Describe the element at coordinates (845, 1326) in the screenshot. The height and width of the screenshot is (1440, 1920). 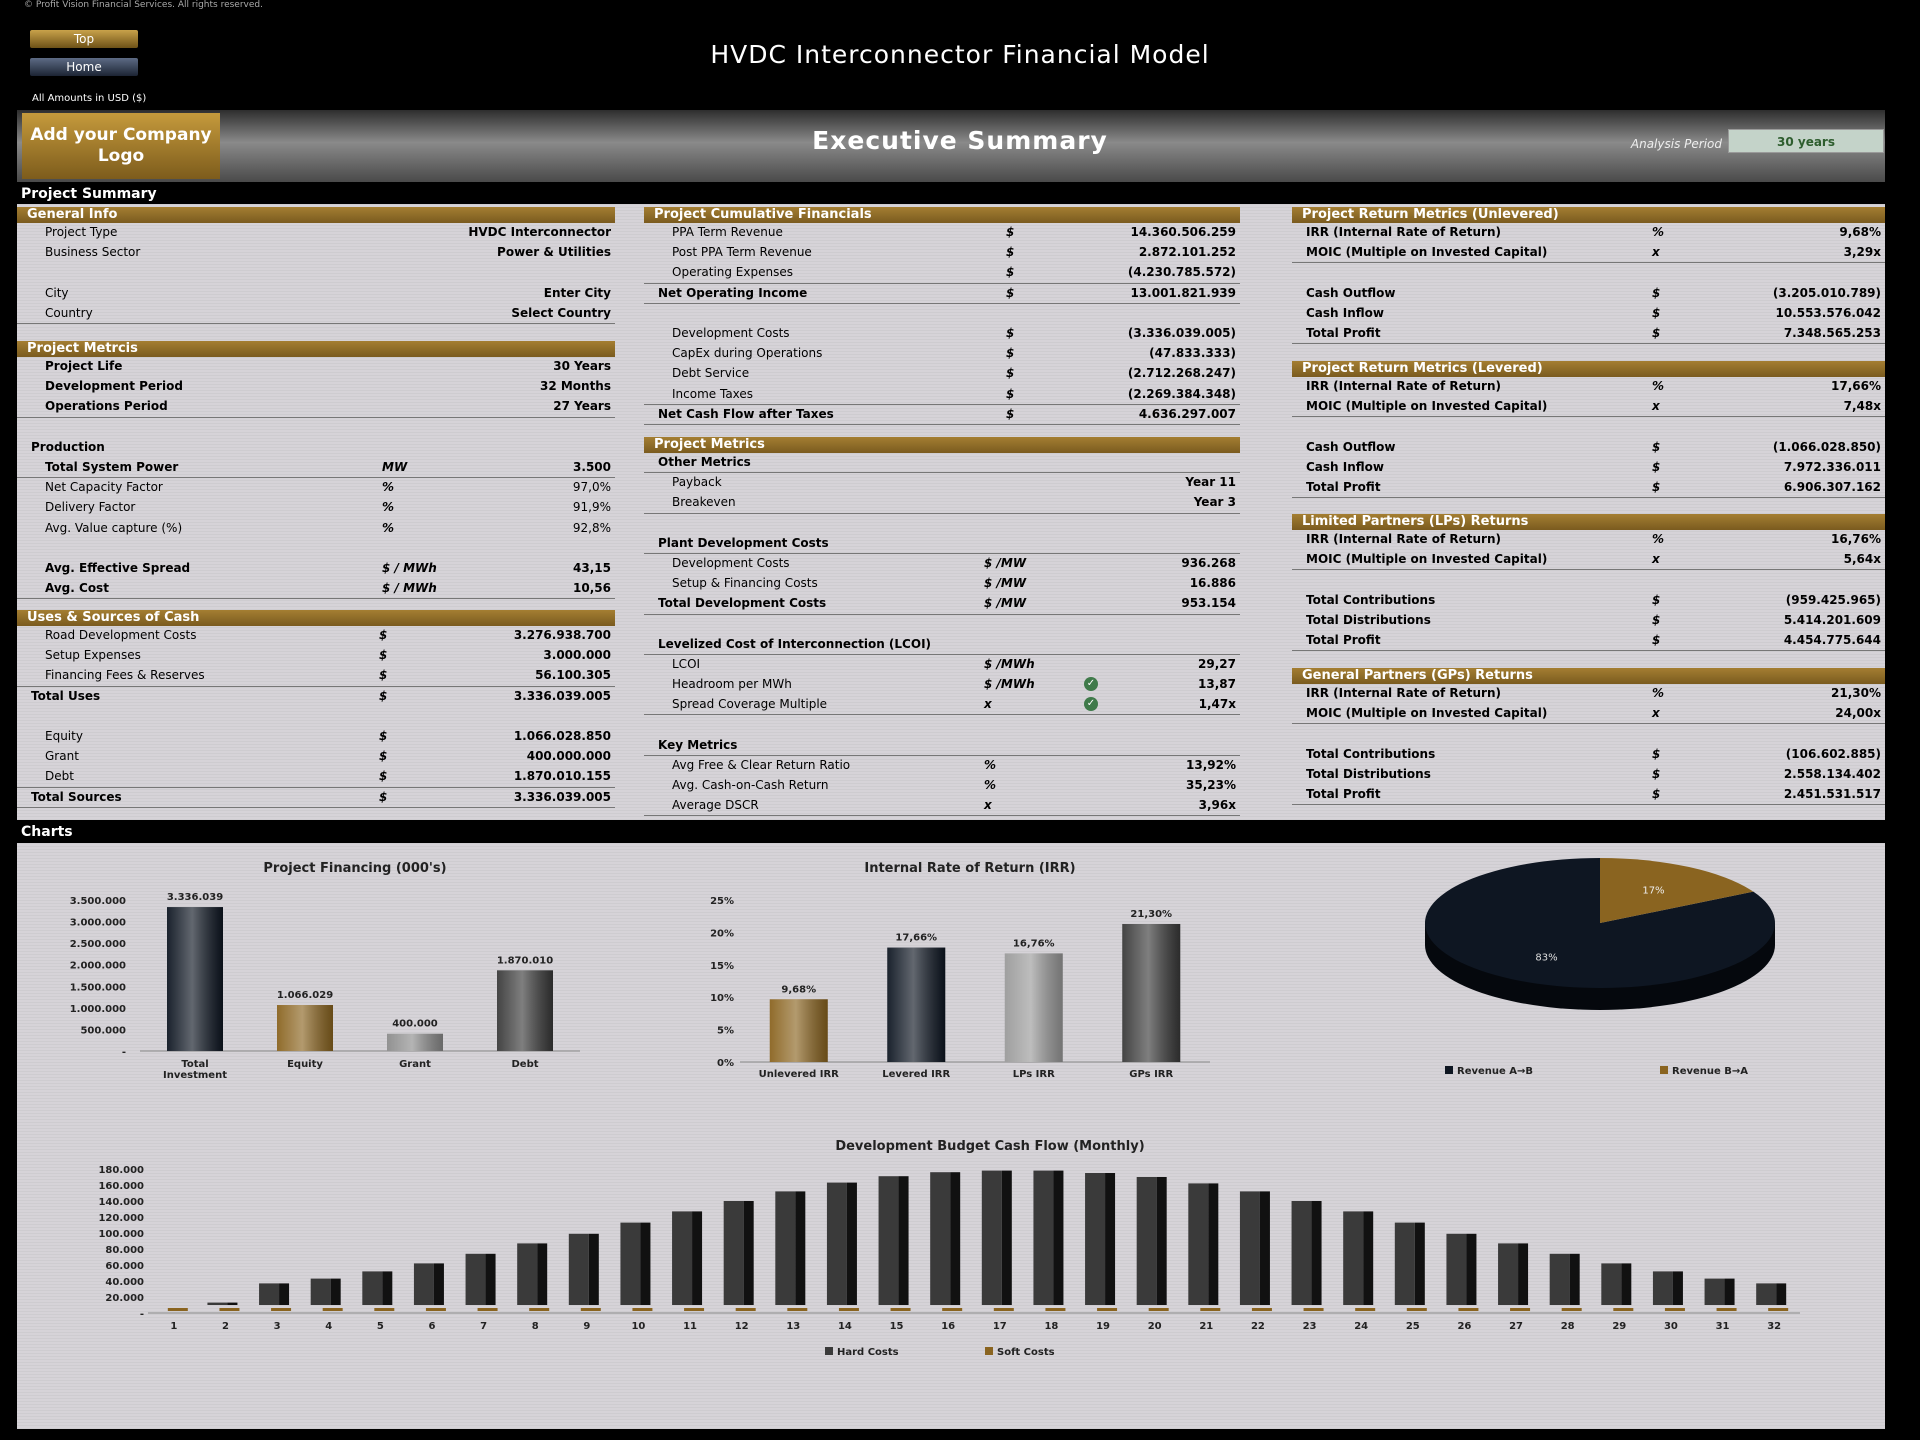
I see `x-tick-label: 14` at that location.